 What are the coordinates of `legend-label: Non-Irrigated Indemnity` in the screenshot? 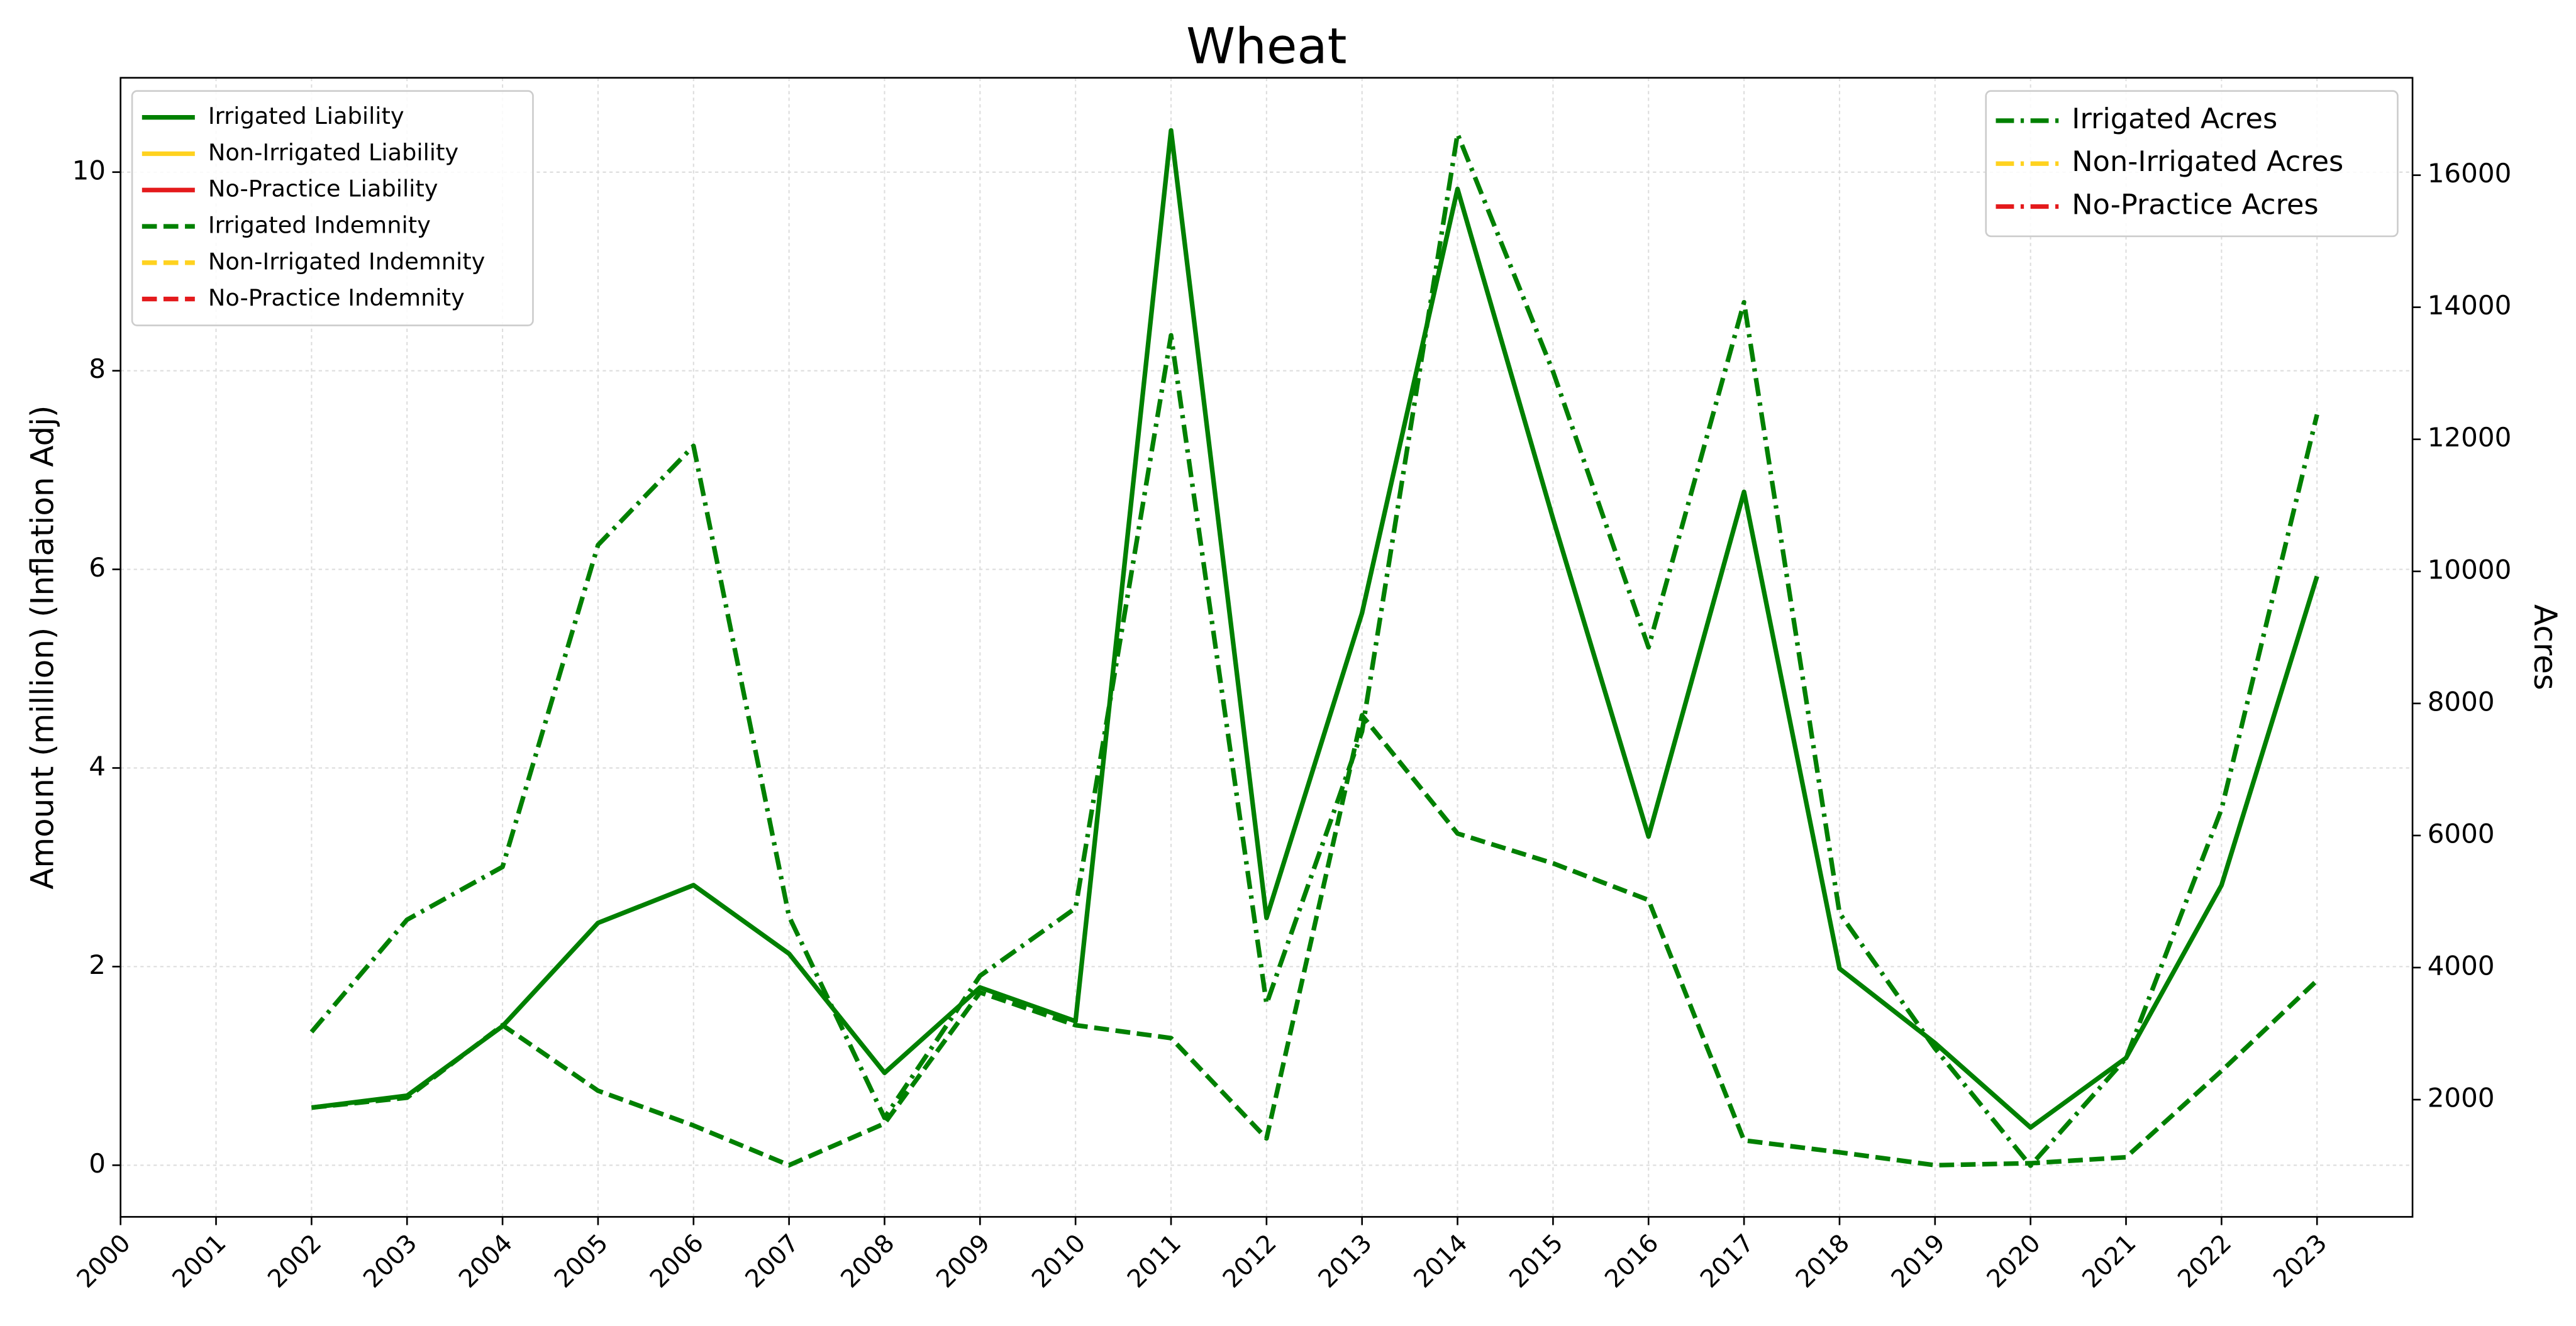 It's located at (347, 261).